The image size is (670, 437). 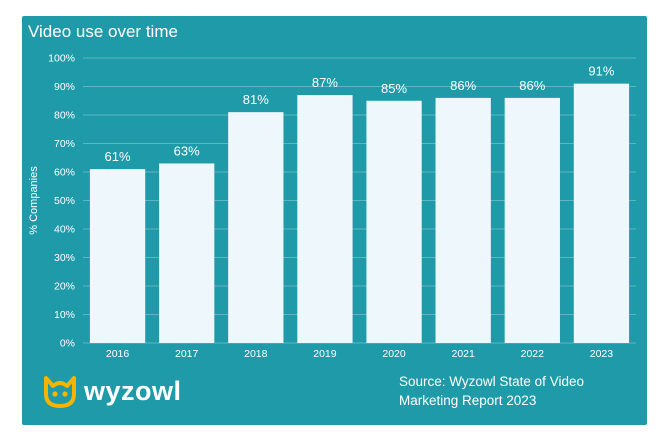 I want to click on x-tick-label: 2019, so click(x=325, y=354).